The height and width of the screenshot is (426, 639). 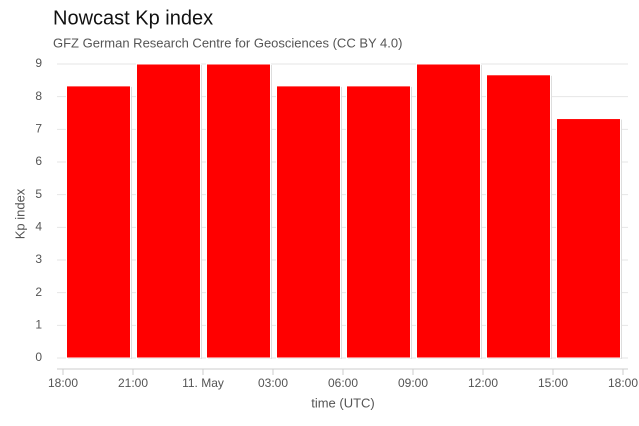 I want to click on x-tick-label: 21:00, so click(x=133, y=383).